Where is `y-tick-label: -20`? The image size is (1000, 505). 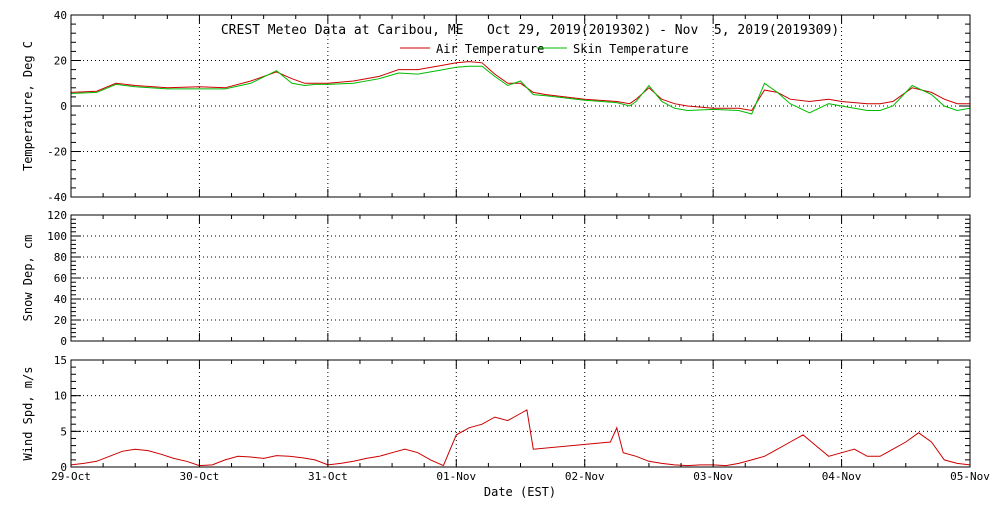
y-tick-label: -20 is located at coordinates (57, 152).